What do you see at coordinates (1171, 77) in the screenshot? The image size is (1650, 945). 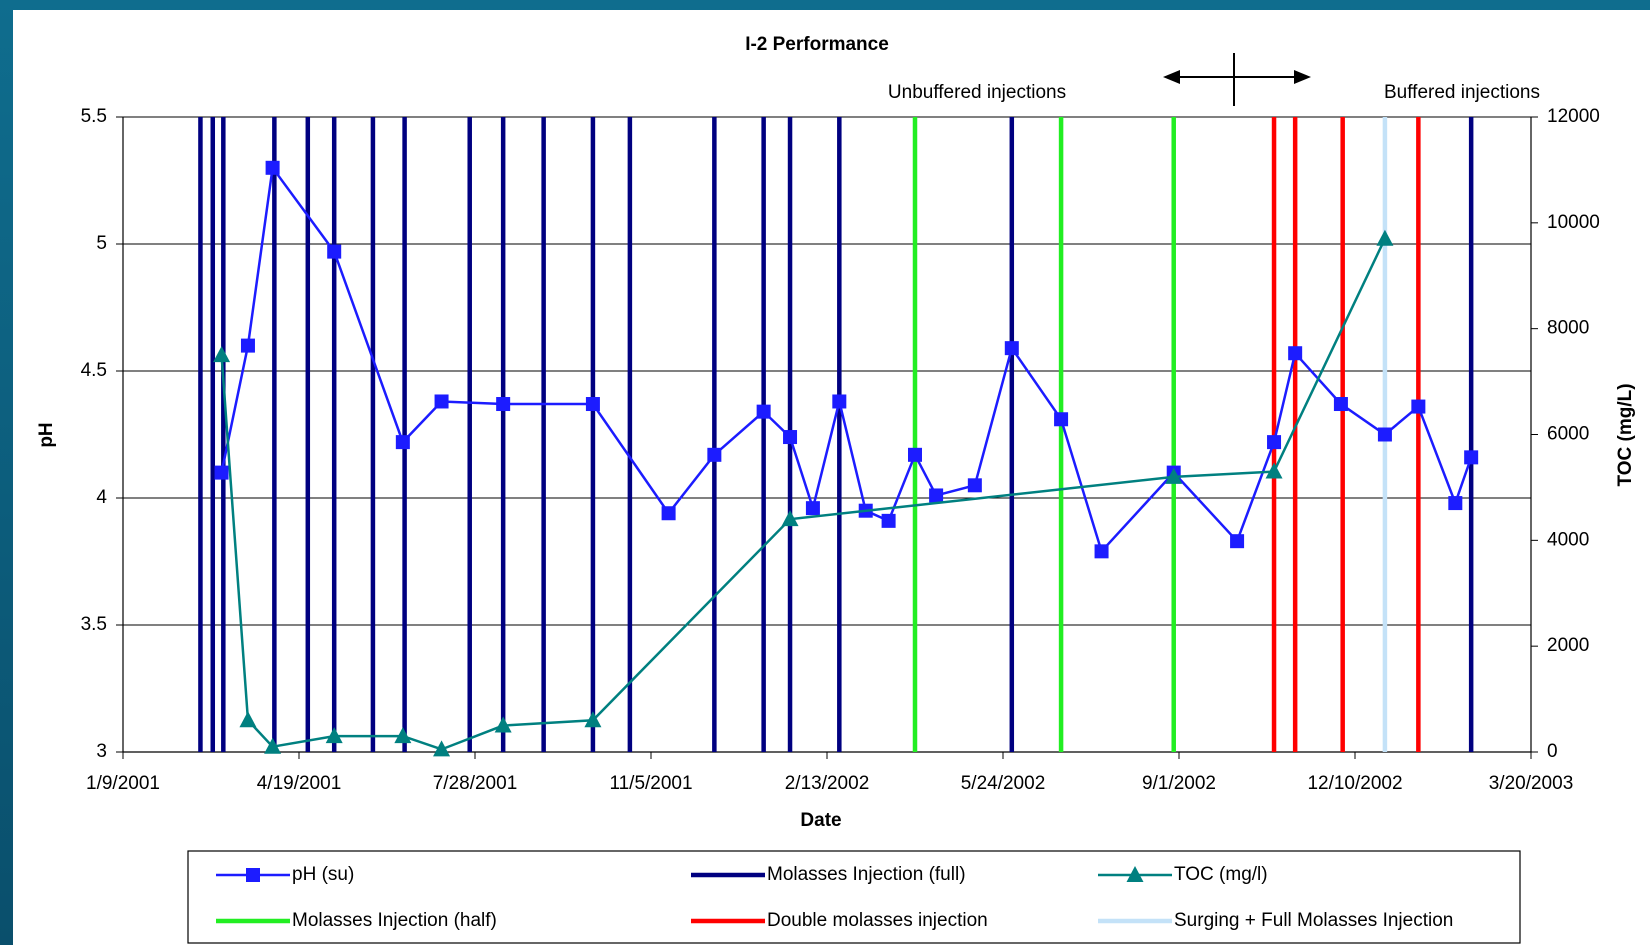 I see `arrow-head-left` at bounding box center [1171, 77].